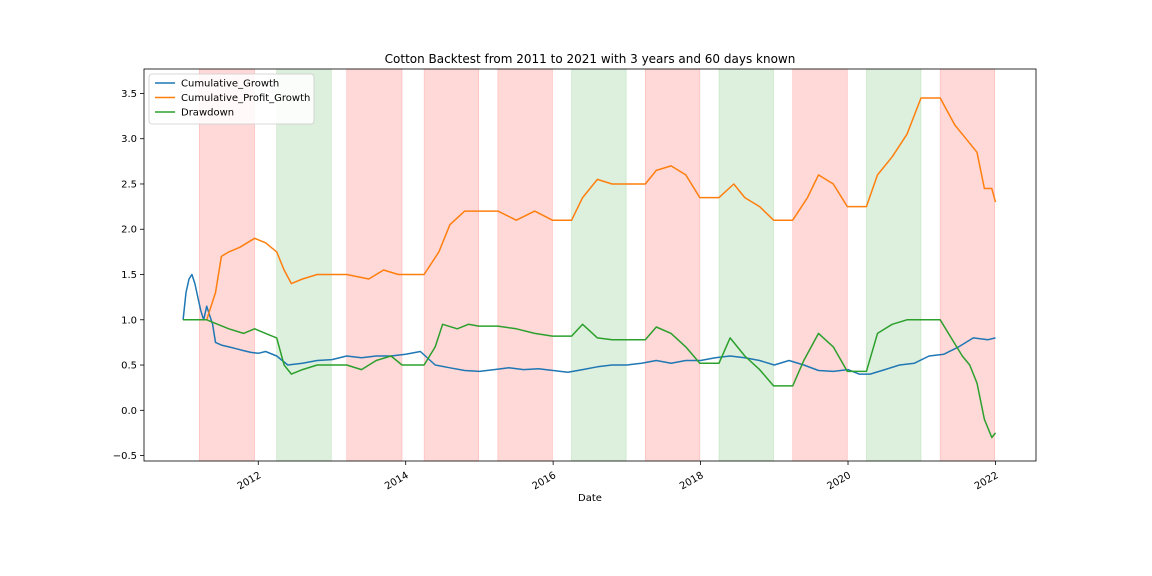 This screenshot has width=1152, height=576. Describe the element at coordinates (590, 498) in the screenshot. I see `x-axis-label: Date` at that location.